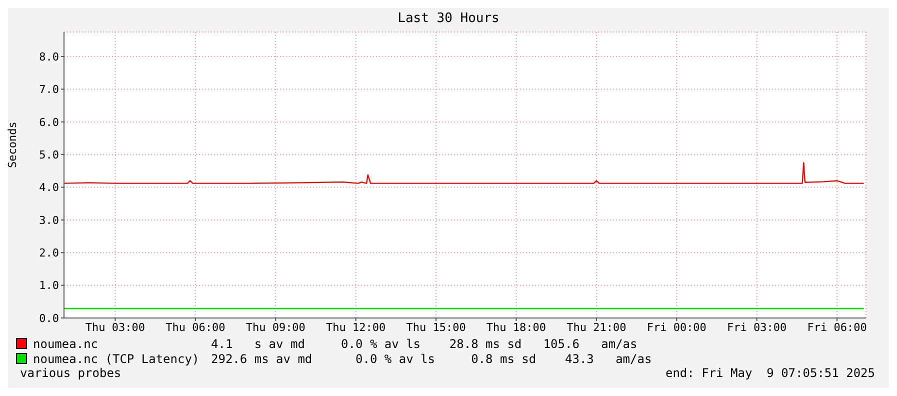  What do you see at coordinates (757, 327) in the screenshot?
I see `x-tick-label: Fri 03:00` at bounding box center [757, 327].